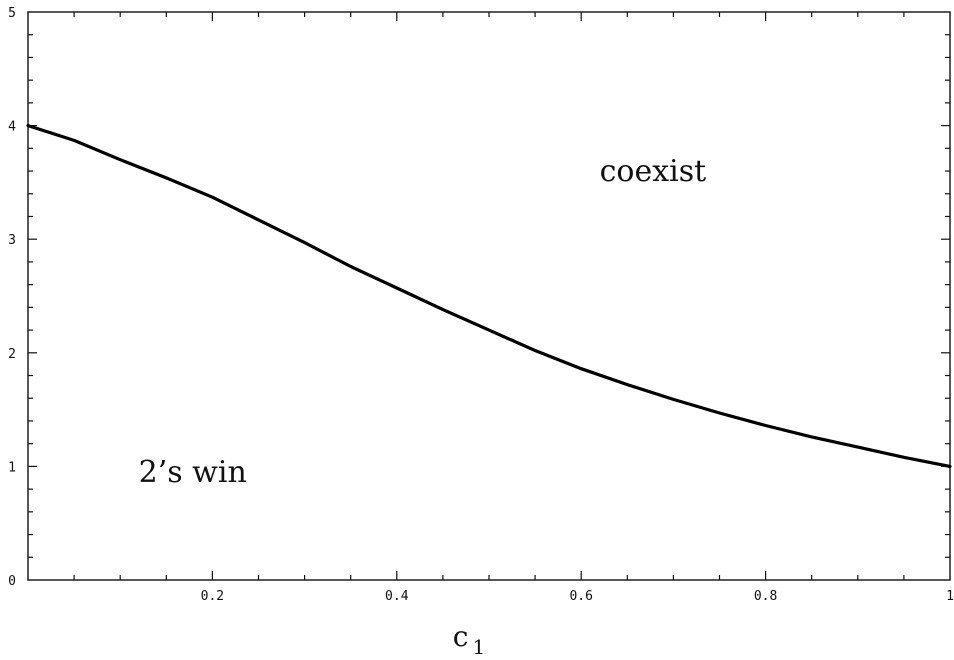 This screenshot has height=660, width=954. Describe the element at coordinates (12, 13) in the screenshot. I see `y-tick-label: 5` at that location.